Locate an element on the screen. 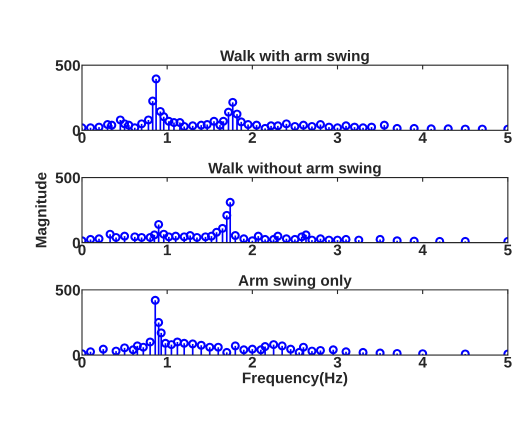 Image resolution: width=529 pixels, height=426 pixels. chart-title: Walk with arm swing is located at coordinates (294, 57).